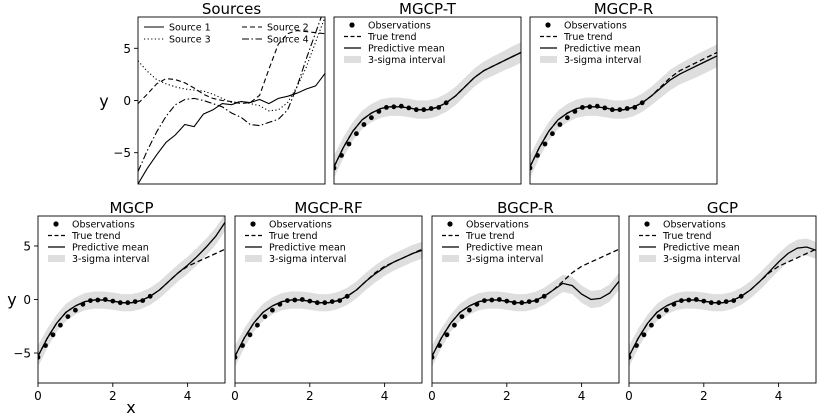  What do you see at coordinates (27, 246) in the screenshot?
I see `y-tick-label: 5` at bounding box center [27, 246].